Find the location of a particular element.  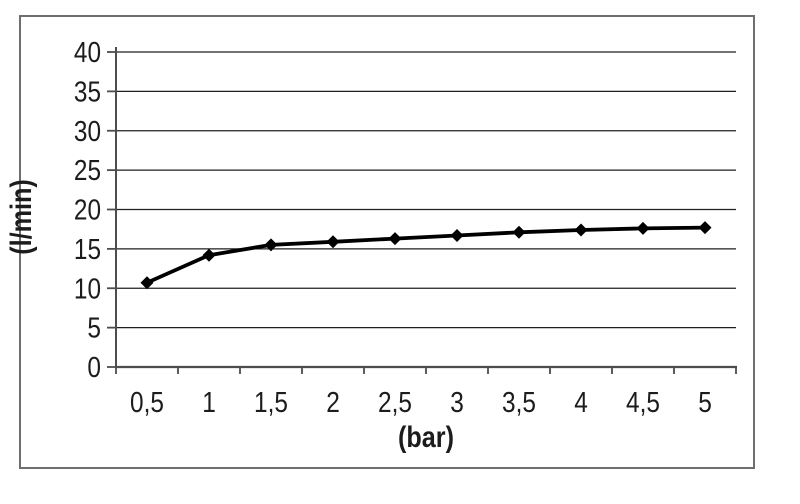

x-tick-label: 2 is located at coordinates (333, 403).